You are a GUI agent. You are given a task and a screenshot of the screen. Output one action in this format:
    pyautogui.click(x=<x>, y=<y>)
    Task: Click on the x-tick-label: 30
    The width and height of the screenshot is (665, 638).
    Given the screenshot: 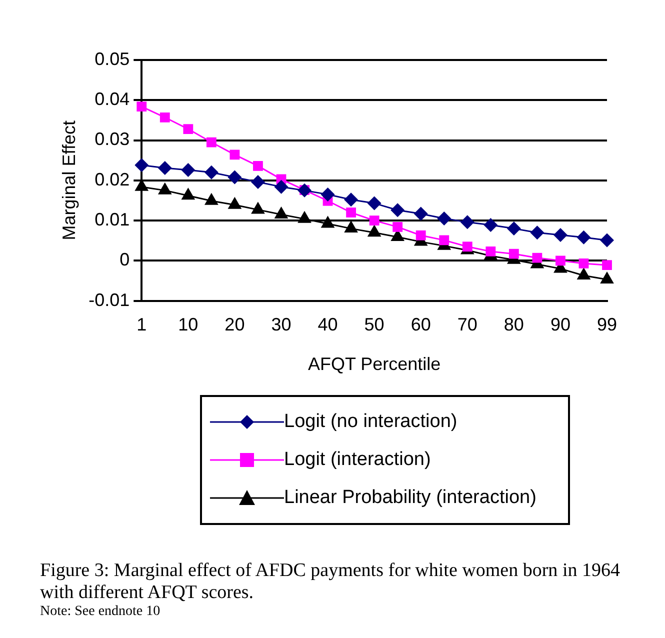 What is the action you would take?
    pyautogui.click(x=281, y=324)
    